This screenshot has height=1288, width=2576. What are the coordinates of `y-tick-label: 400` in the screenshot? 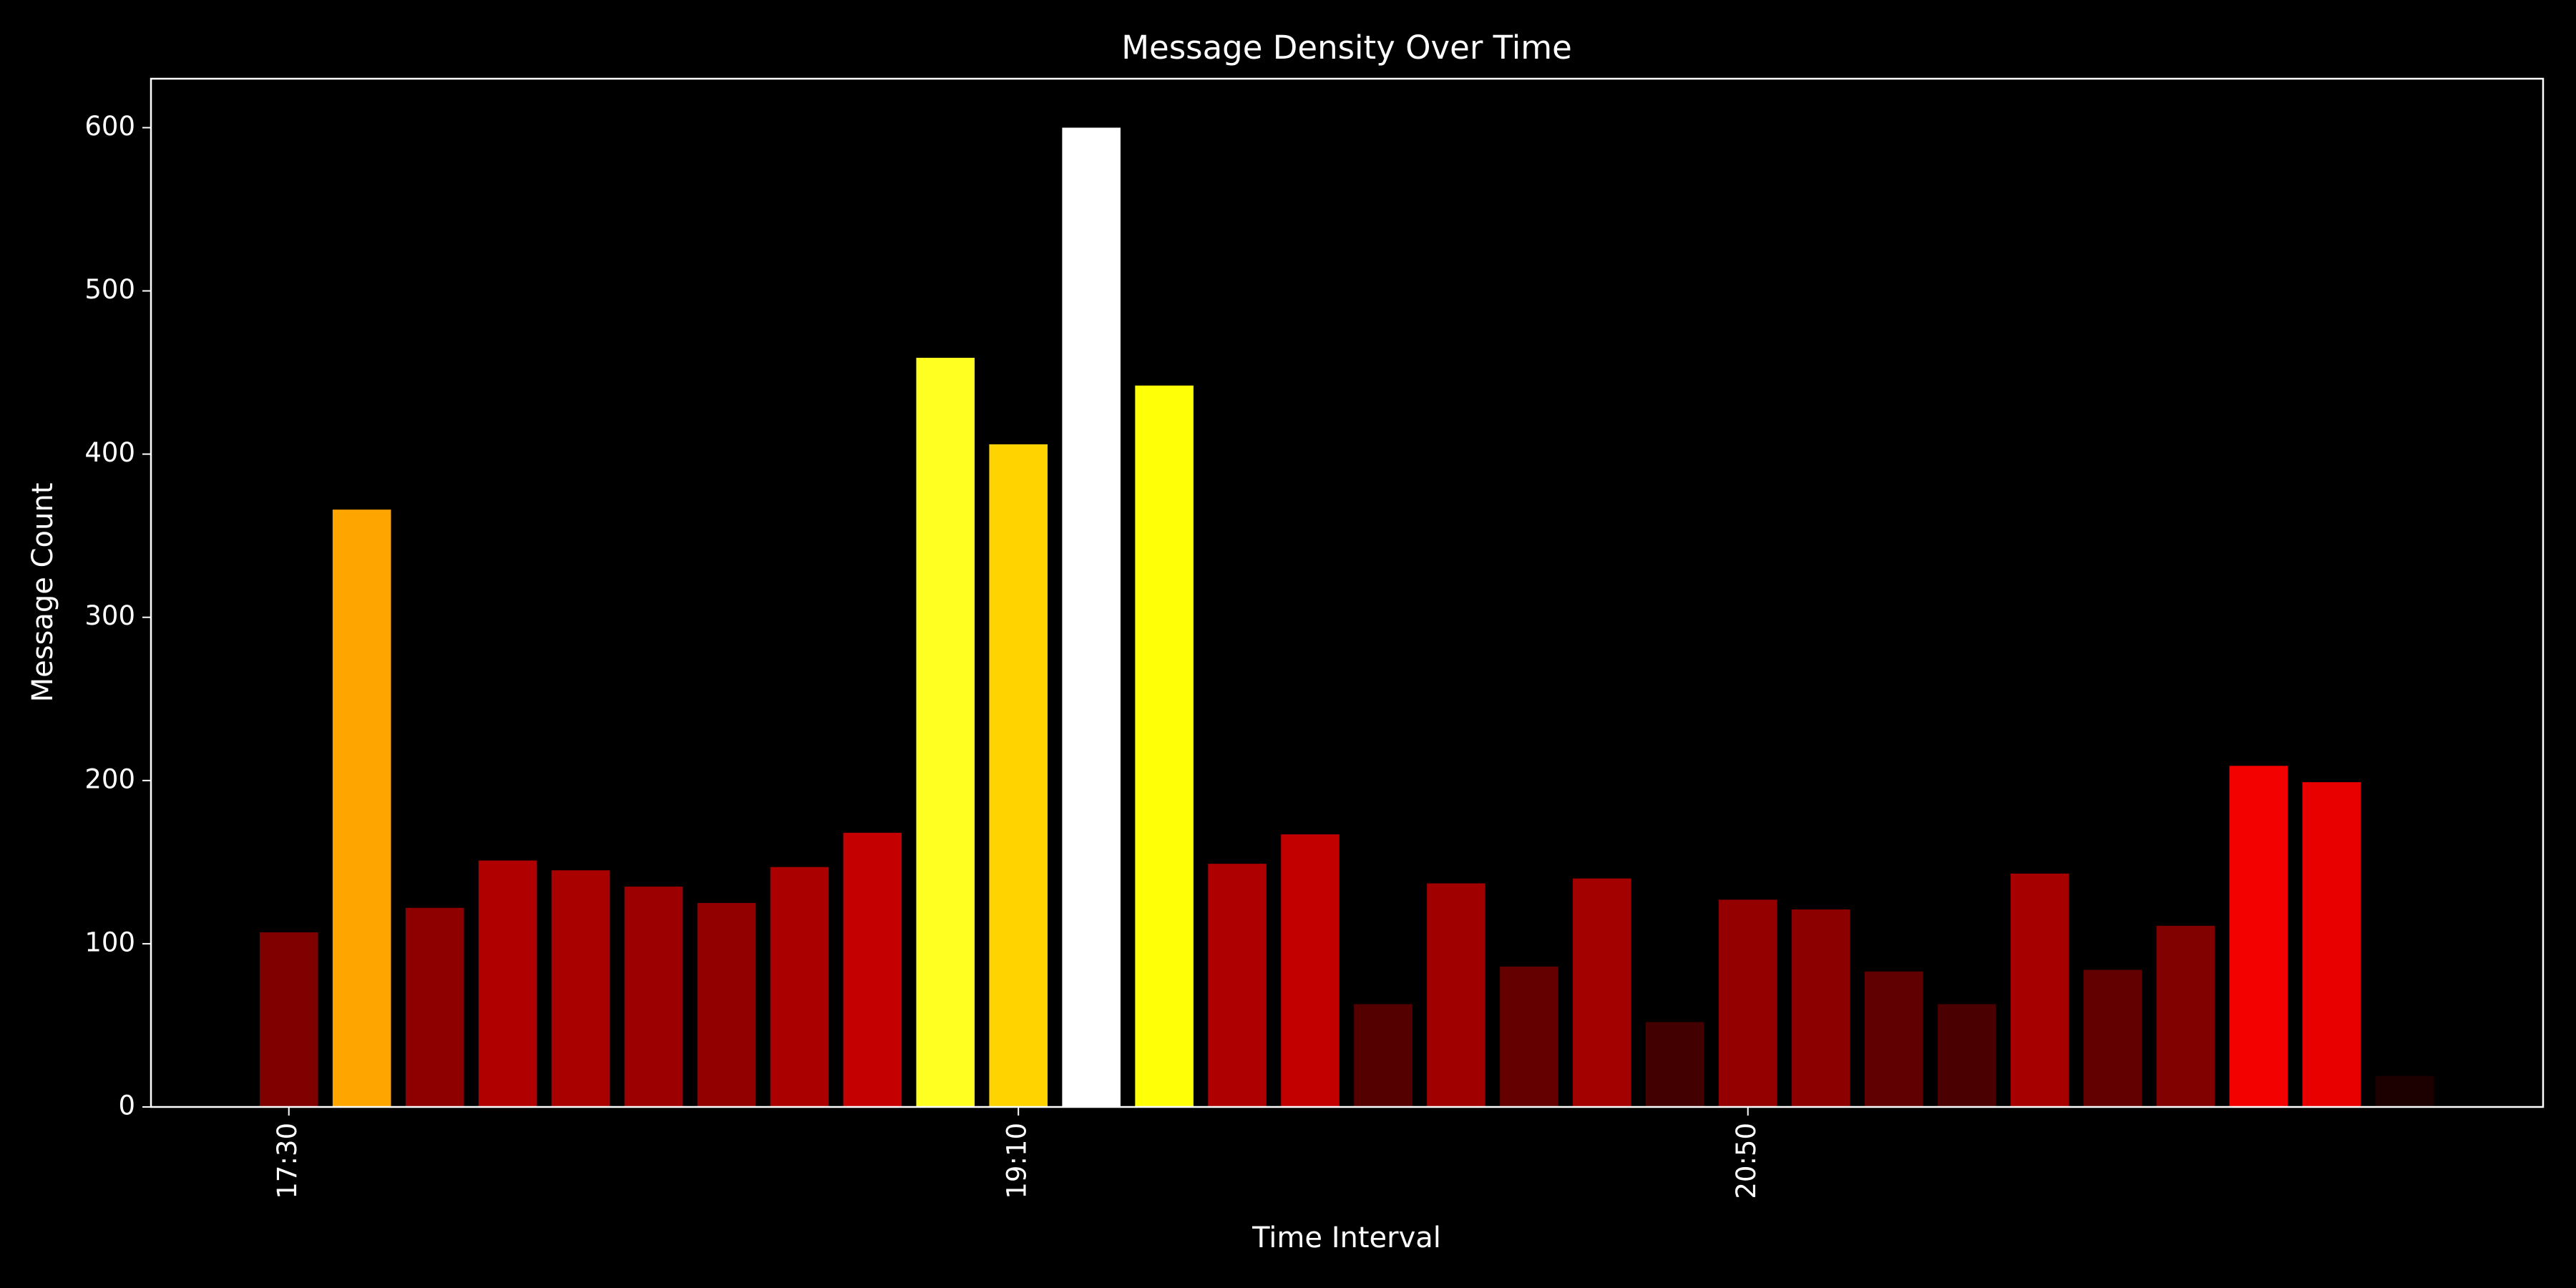 It's located at (109, 452).